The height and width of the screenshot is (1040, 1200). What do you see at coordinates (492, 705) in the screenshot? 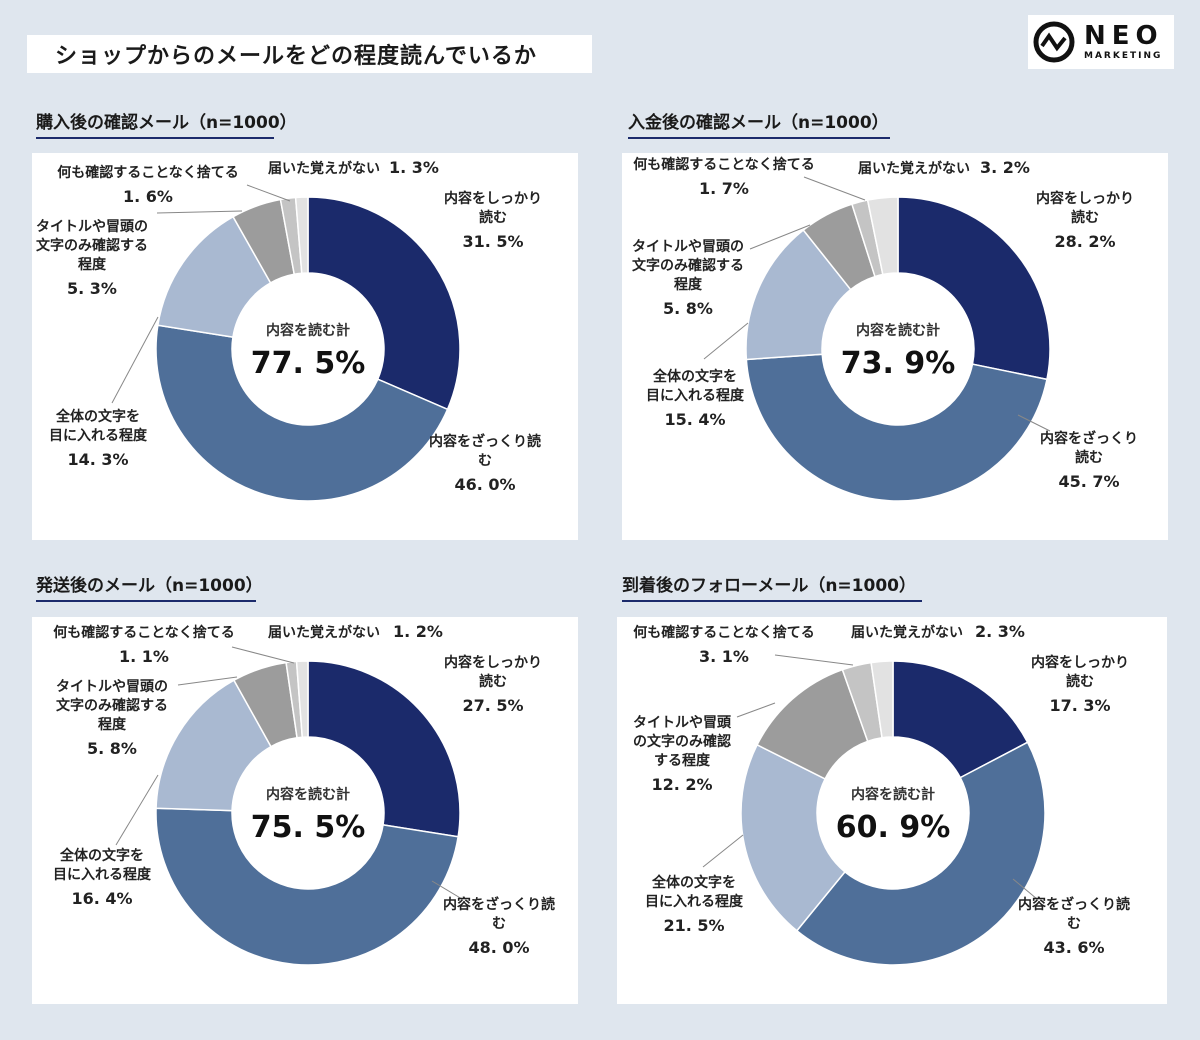
I see `svg-text: 27. 5%` at bounding box center [492, 705].